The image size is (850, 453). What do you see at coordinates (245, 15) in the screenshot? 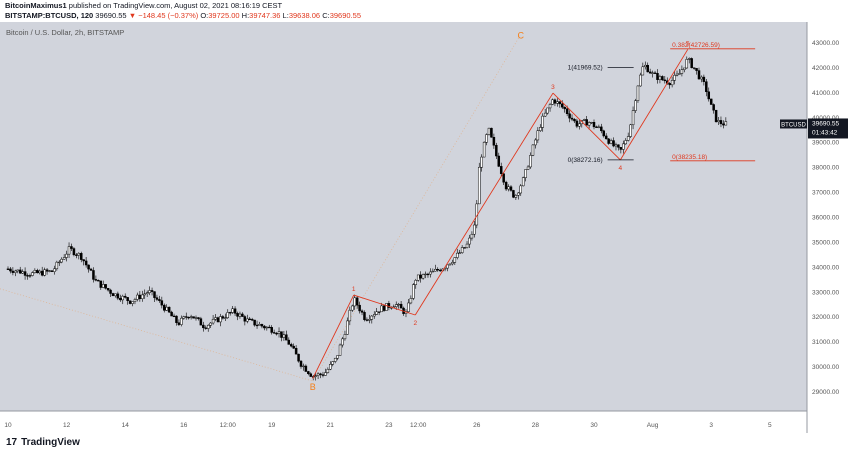
I see `high-label: H:` at bounding box center [245, 15].